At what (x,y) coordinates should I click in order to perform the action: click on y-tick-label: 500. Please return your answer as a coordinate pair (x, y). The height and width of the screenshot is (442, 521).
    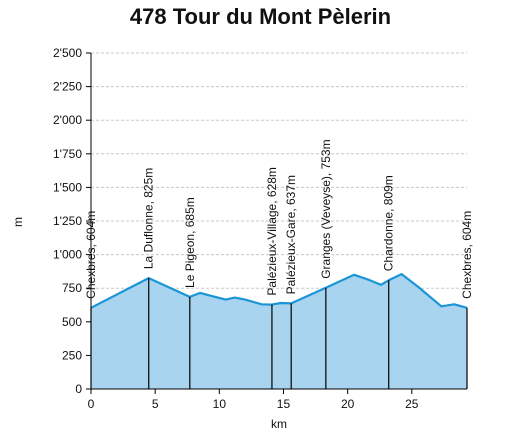
    Looking at the image, I should click on (72, 322).